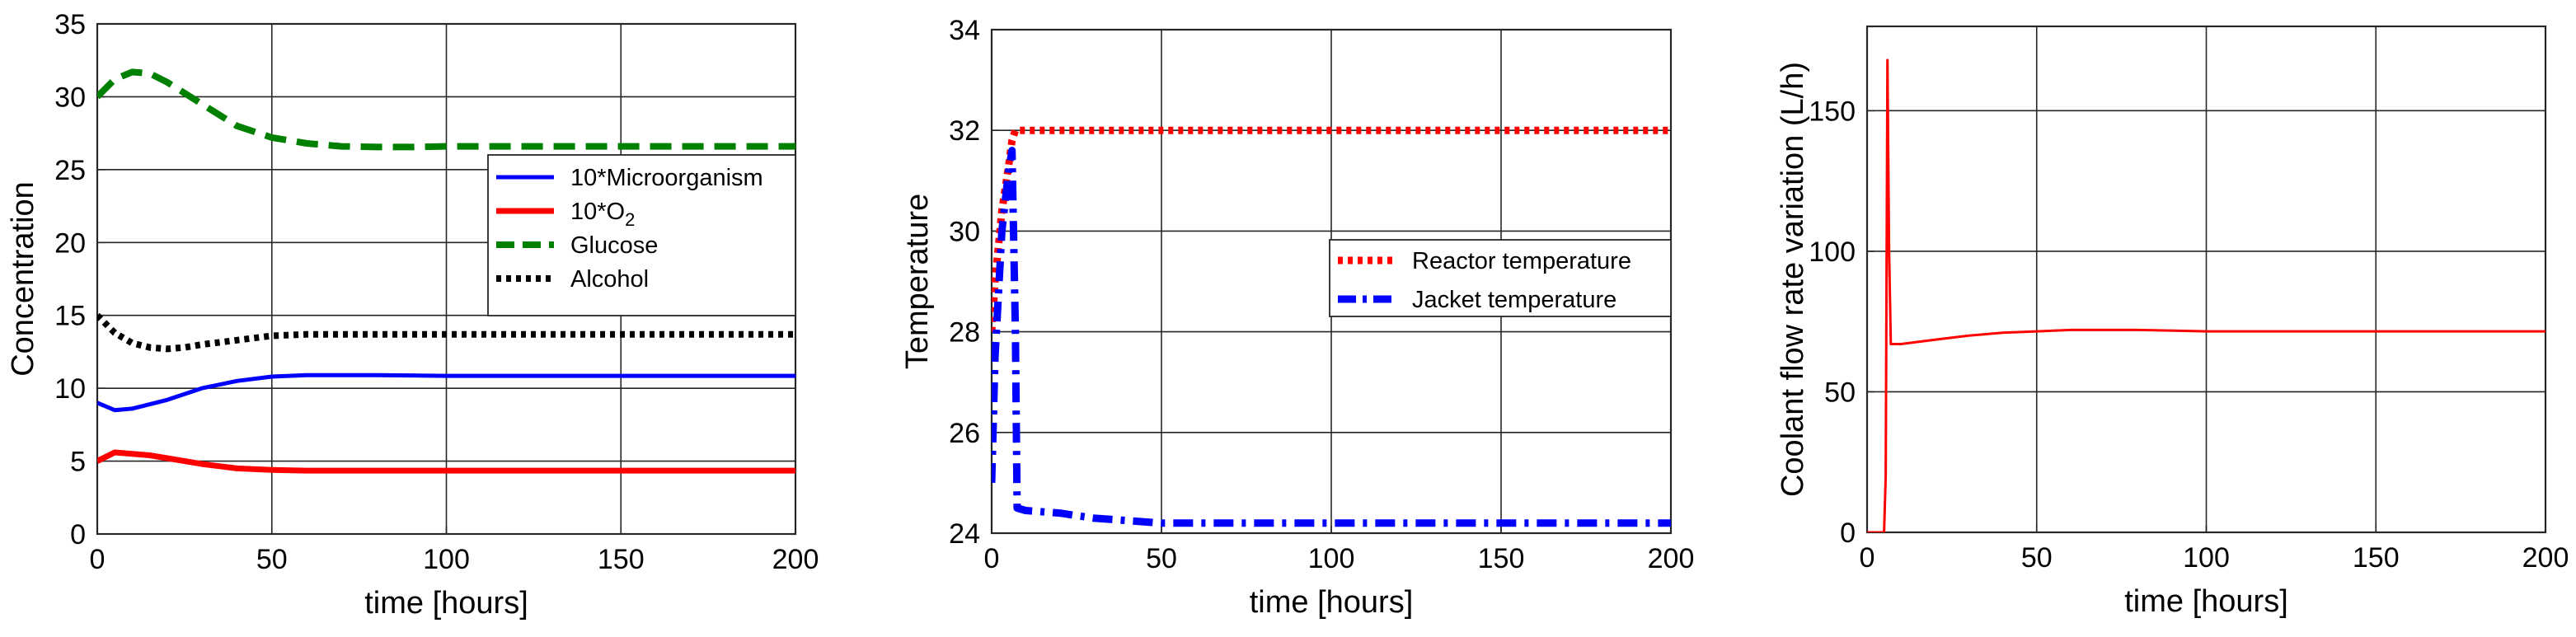  Describe the element at coordinates (70, 243) in the screenshot. I see `y-tick-label: 20` at that location.